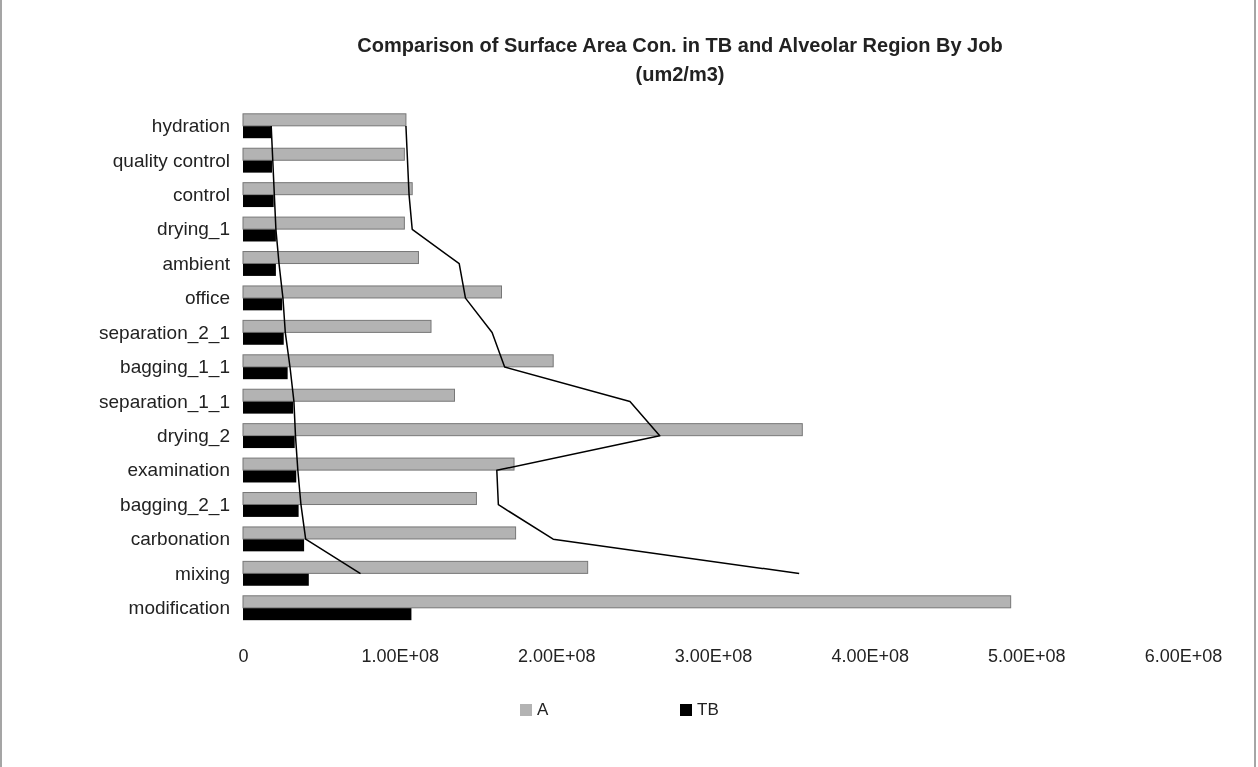  I want to click on y-tick-label: drying_2, so click(193, 435).